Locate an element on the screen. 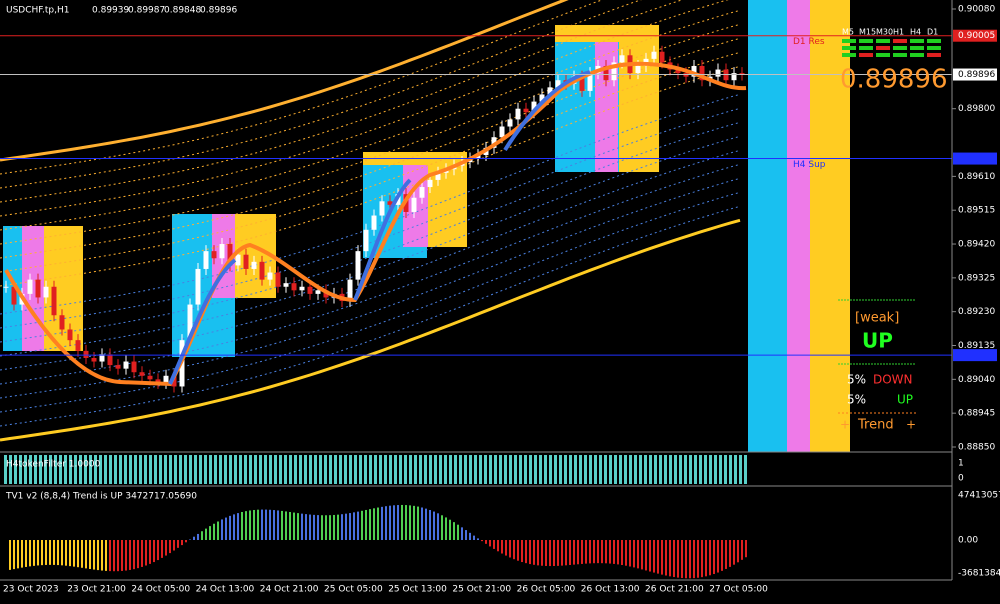 The image size is (1000, 604). strength-bar is located at coordinates (830, 226).